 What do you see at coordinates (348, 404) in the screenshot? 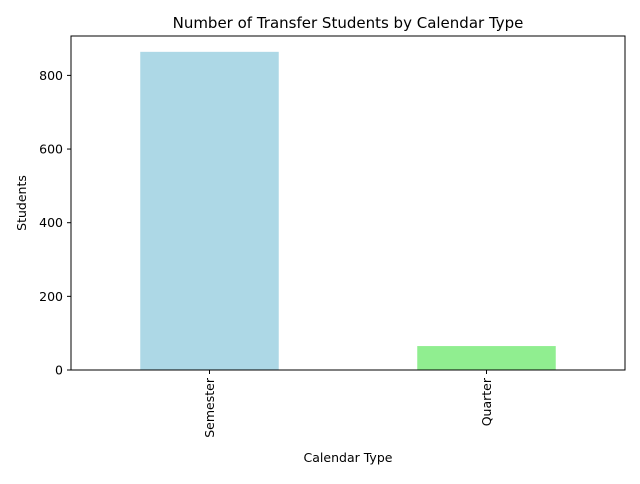
I see `x-axis: Semester Quarter` at bounding box center [348, 404].